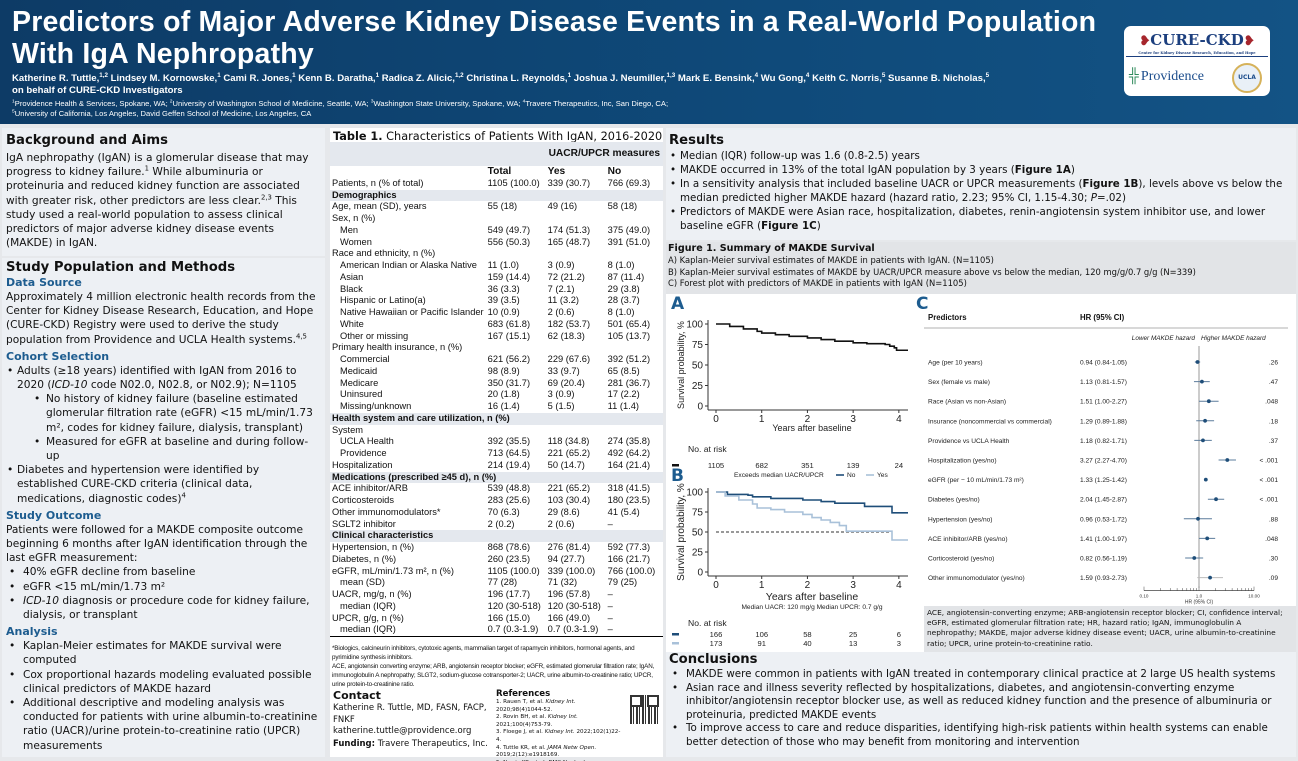 The width and height of the screenshot is (1298, 761). I want to click on predictor-label: Age (per 10 years), so click(955, 363).